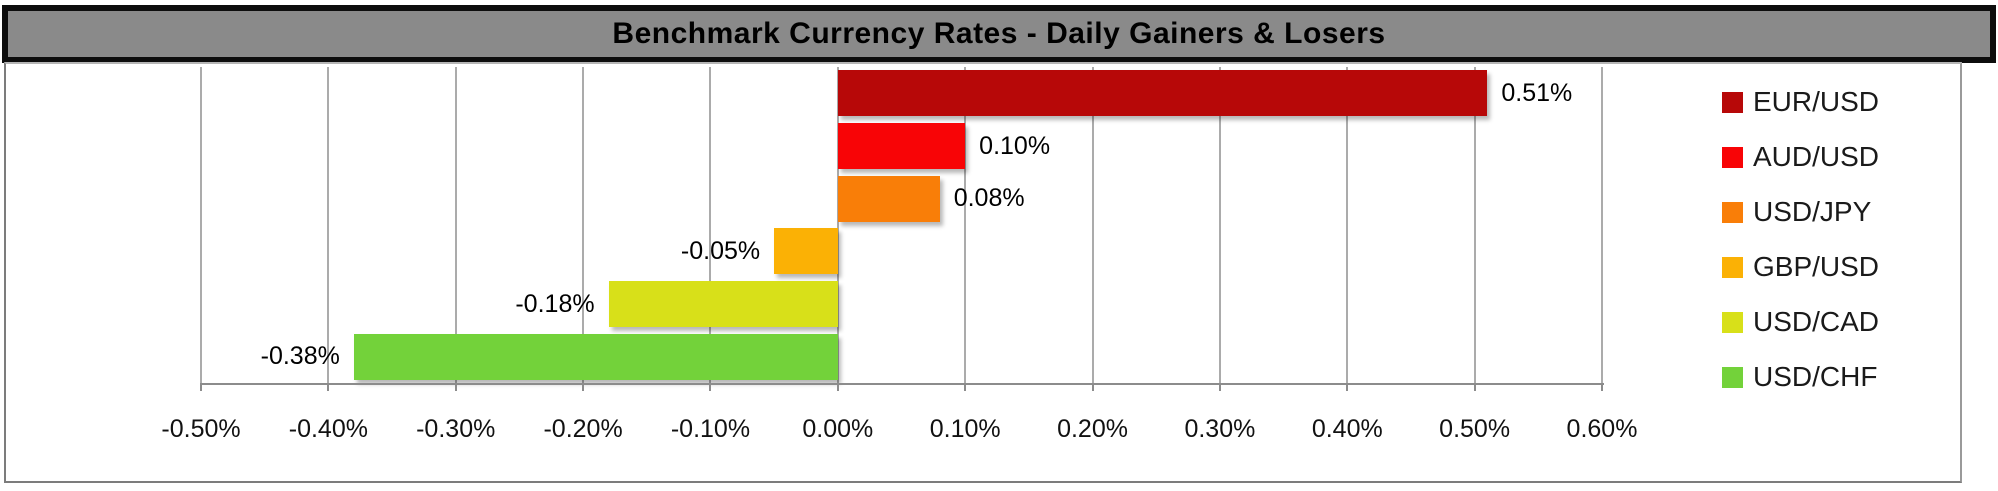 This screenshot has height=491, width=1998. What do you see at coordinates (1015, 145) in the screenshot?
I see `bar-value-label-aud-usd: 0.10%` at bounding box center [1015, 145].